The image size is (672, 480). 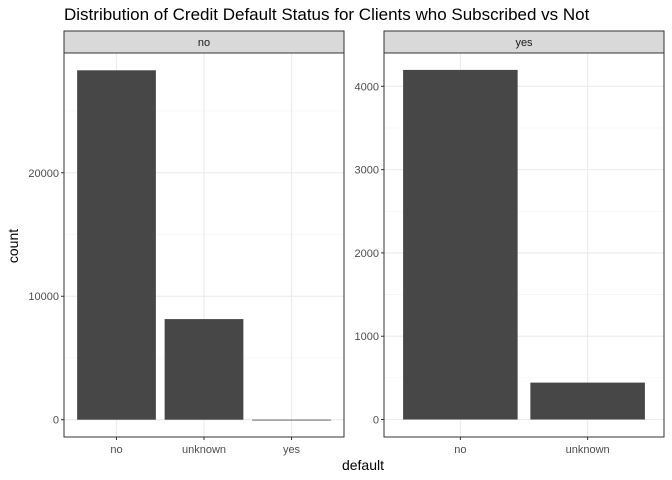 I want to click on bar-yes-unknown, so click(x=587, y=401).